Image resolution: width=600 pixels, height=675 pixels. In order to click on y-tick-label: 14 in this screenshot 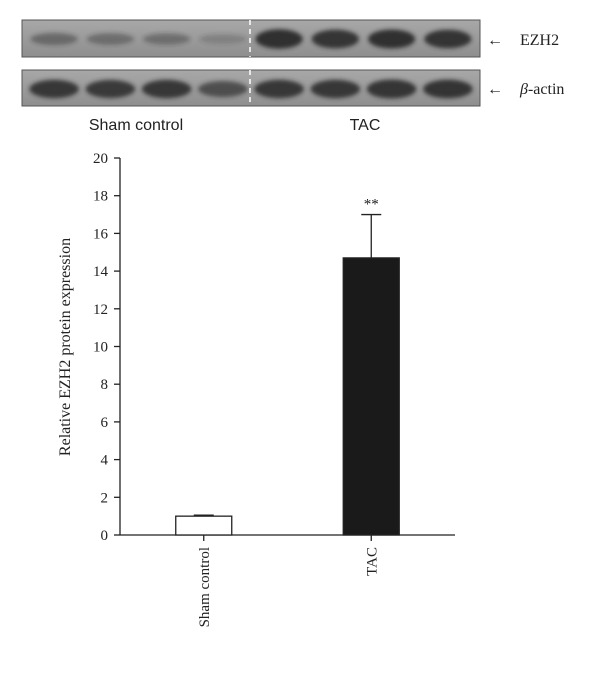, I will do `click(101, 272)`.